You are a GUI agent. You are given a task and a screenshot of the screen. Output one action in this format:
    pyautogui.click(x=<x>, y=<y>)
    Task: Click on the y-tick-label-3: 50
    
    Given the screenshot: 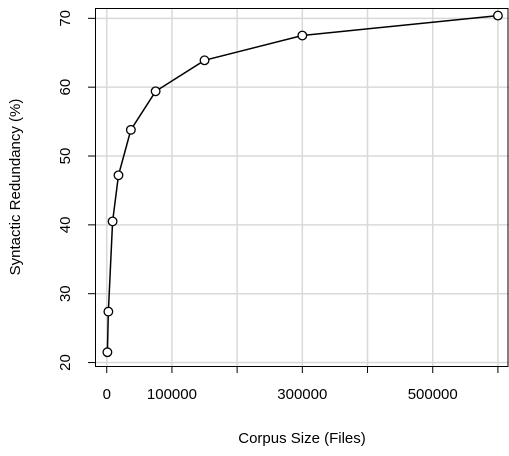 What is the action you would take?
    pyautogui.click(x=65, y=156)
    